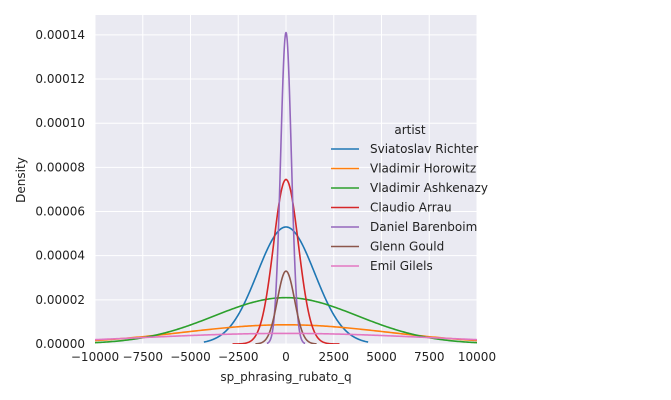 The height and width of the screenshot is (400, 671). I want to click on x-axis-ticks: −10000 −7500 −5000 −2500 0 2500 5000 7500 10000, so click(283, 357).